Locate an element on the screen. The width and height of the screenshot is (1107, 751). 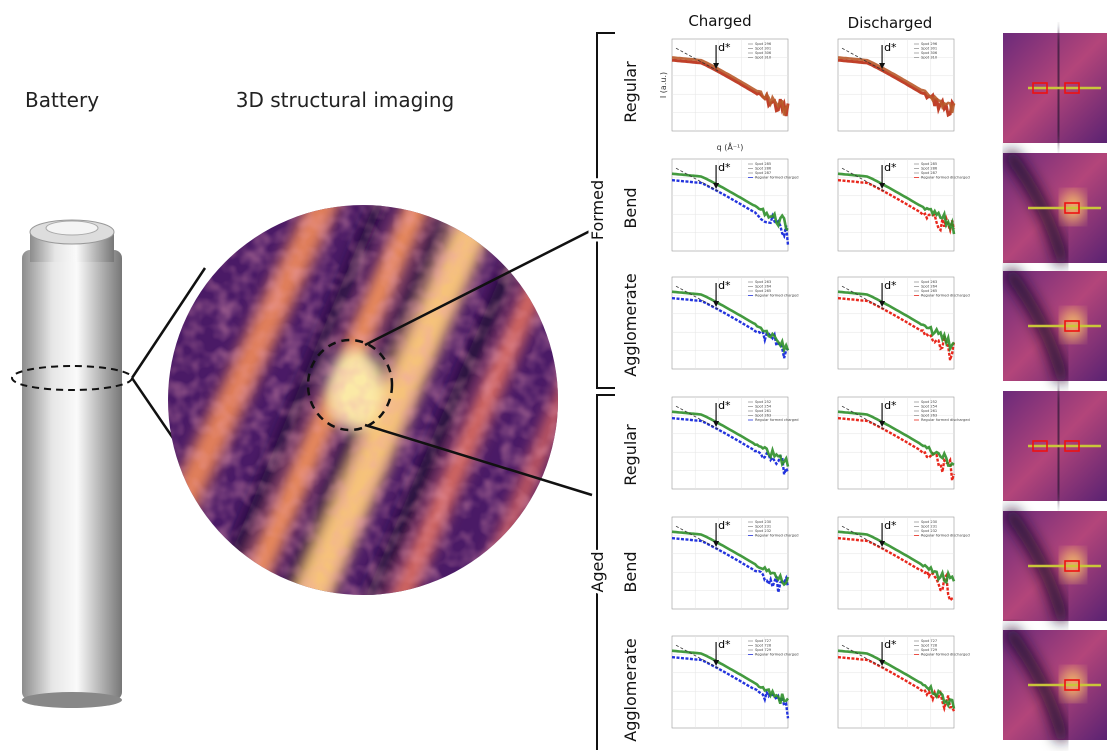
group-label: Formed is located at coordinates (597, 210).